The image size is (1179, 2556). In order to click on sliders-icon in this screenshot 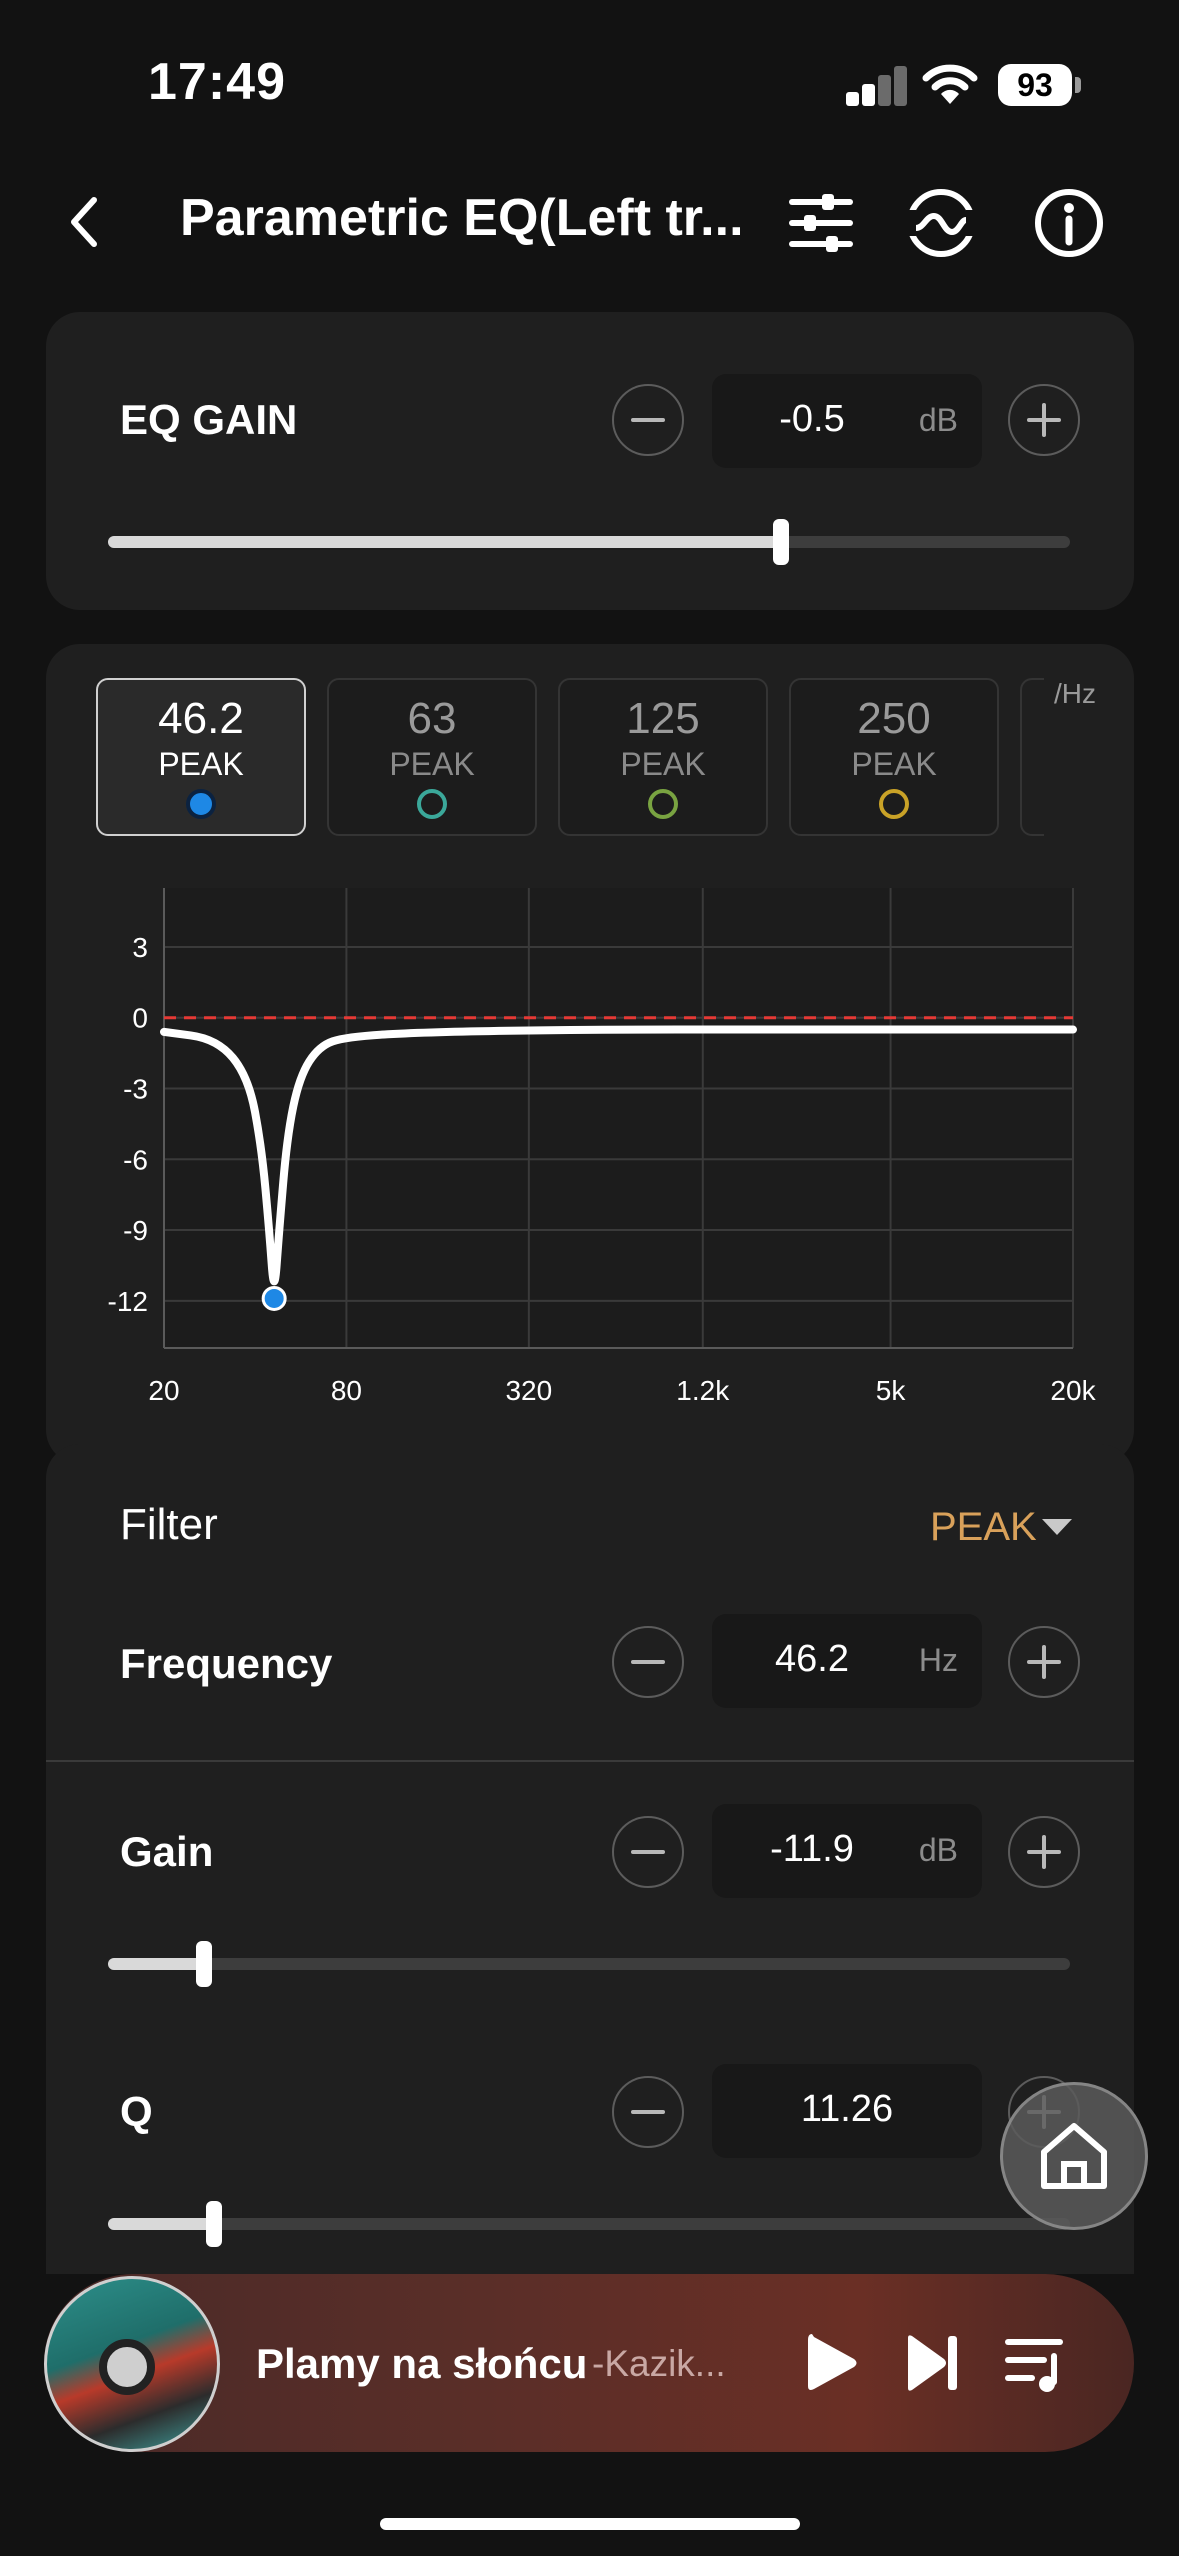, I will do `click(821, 223)`.